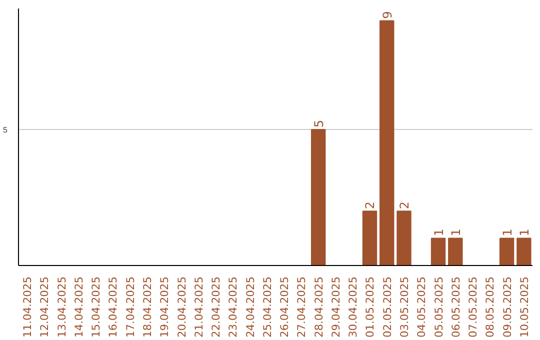 The width and height of the screenshot is (540, 340). What do you see at coordinates (335, 307) in the screenshot?
I see `x-tick-label: 29.04.2025` at bounding box center [335, 307].